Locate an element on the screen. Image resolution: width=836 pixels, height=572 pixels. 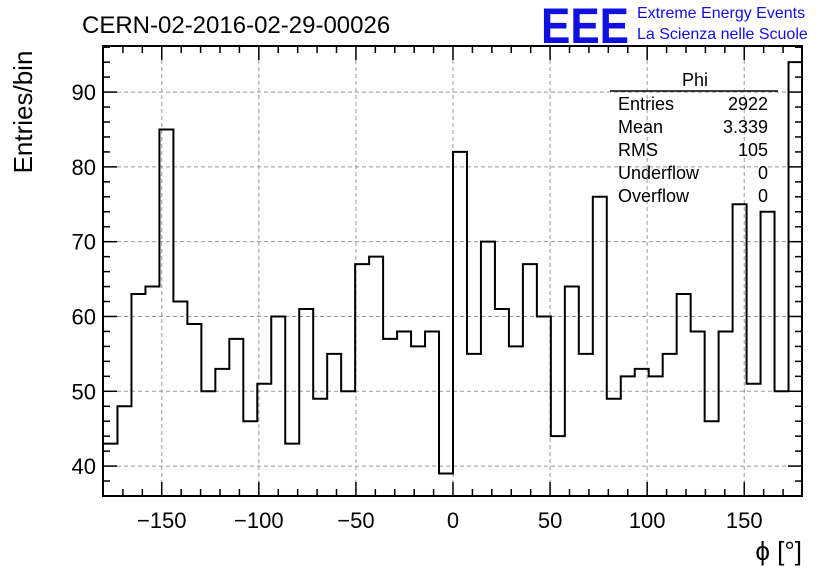
stats-title: Phi is located at coordinates (695, 80).